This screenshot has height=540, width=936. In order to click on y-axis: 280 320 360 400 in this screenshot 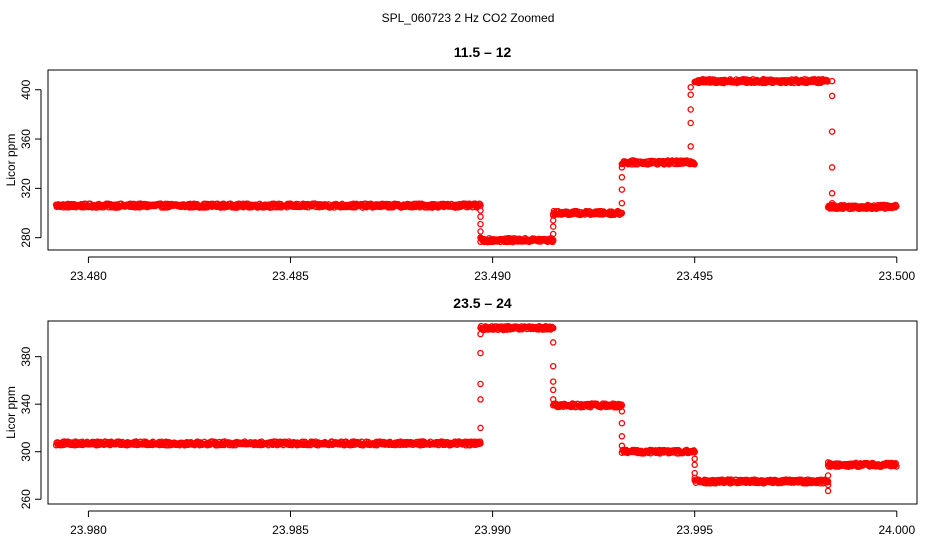, I will do `click(30, 163)`.